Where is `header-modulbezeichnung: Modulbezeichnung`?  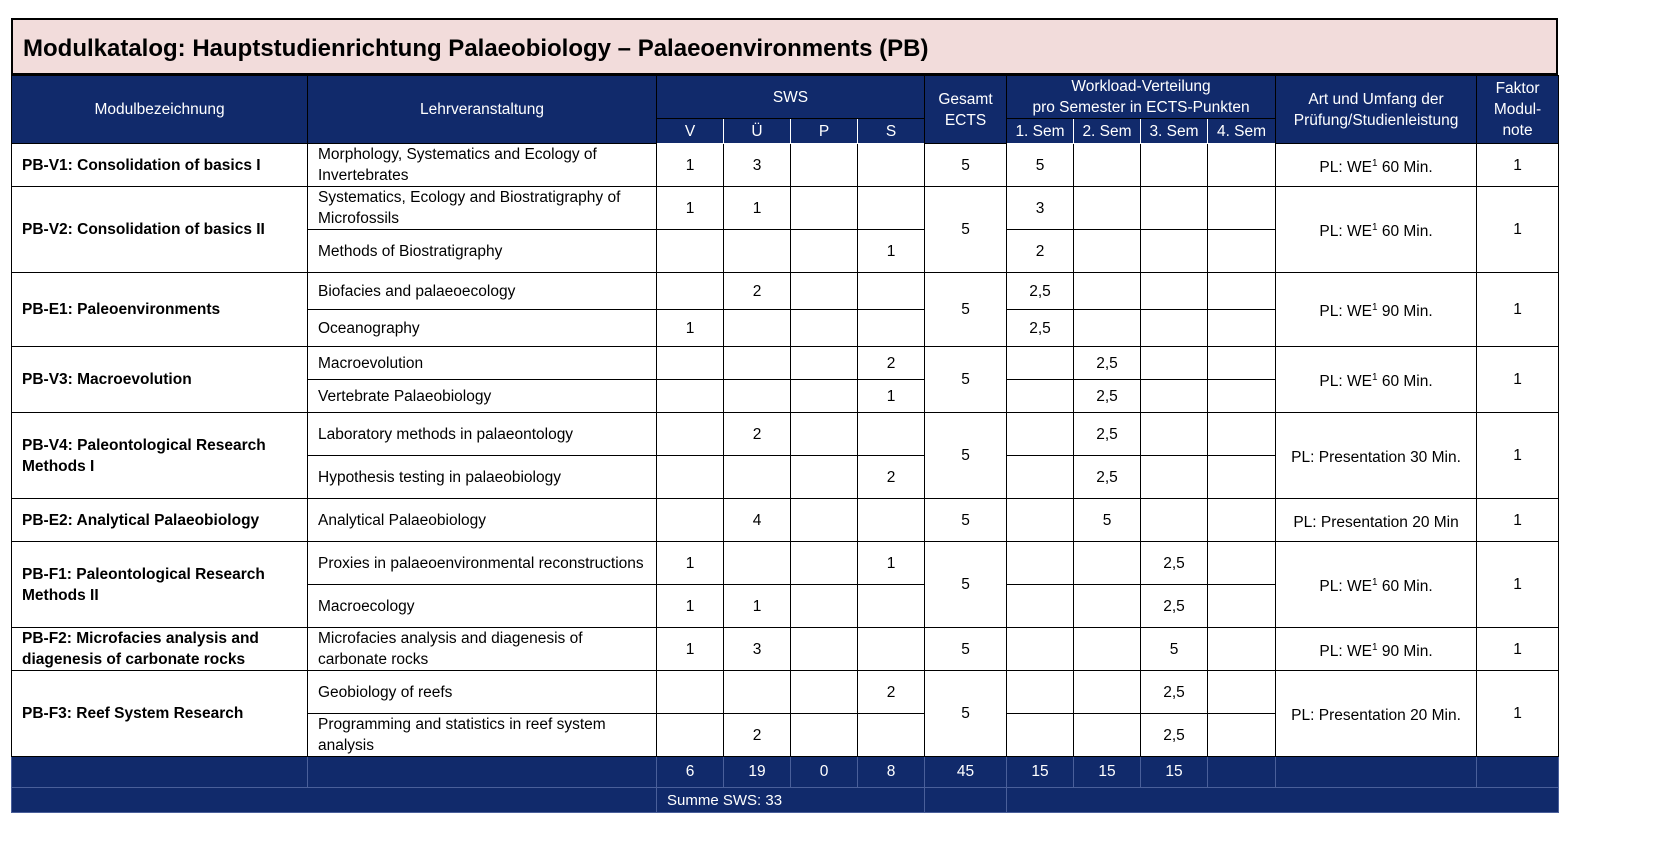
header-modulbezeichnung: Modulbezeichnung is located at coordinates (159, 109).